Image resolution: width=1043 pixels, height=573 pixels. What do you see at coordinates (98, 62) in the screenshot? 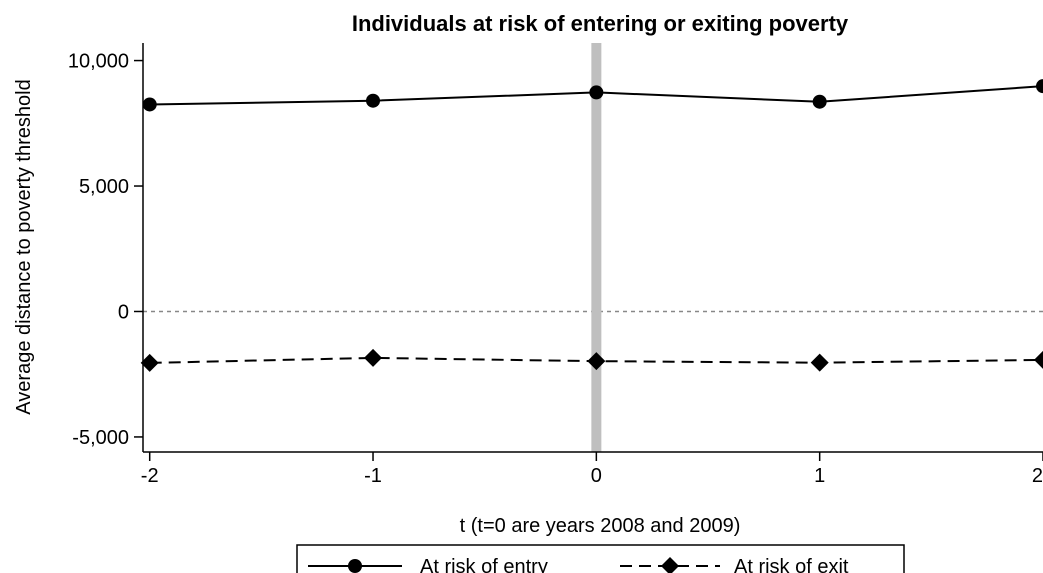
I see `y-tick-label: 10,000` at bounding box center [98, 62].